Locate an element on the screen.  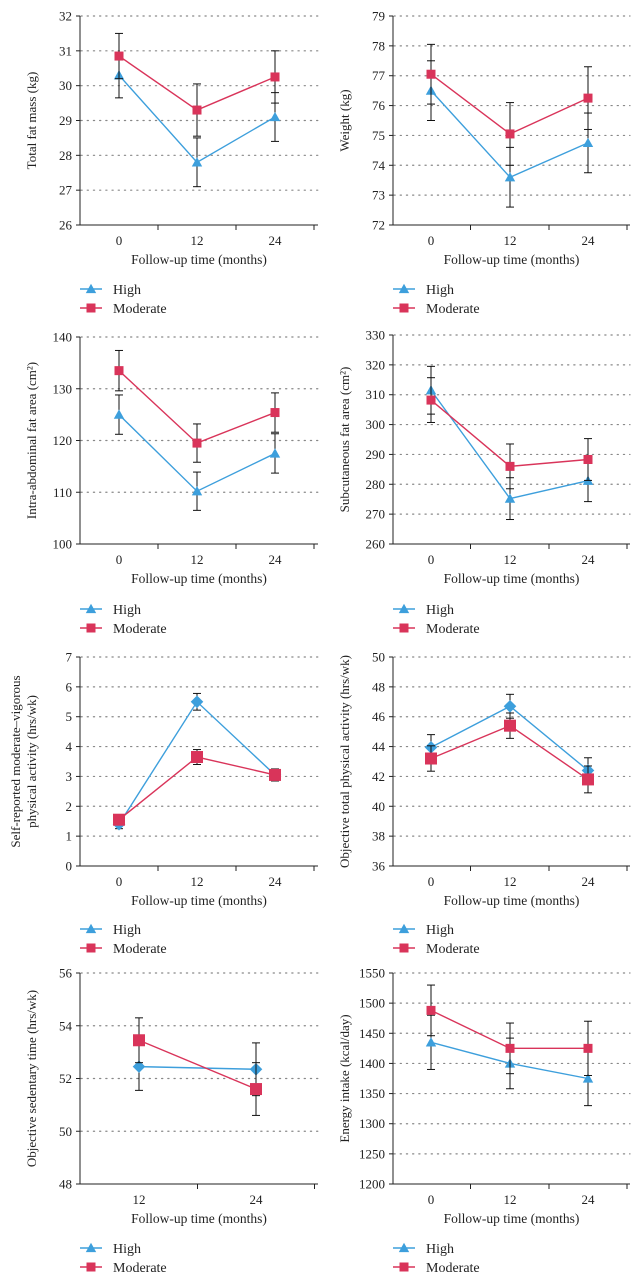
y-tick-label: 1350 is located at coordinates (372, 1093).